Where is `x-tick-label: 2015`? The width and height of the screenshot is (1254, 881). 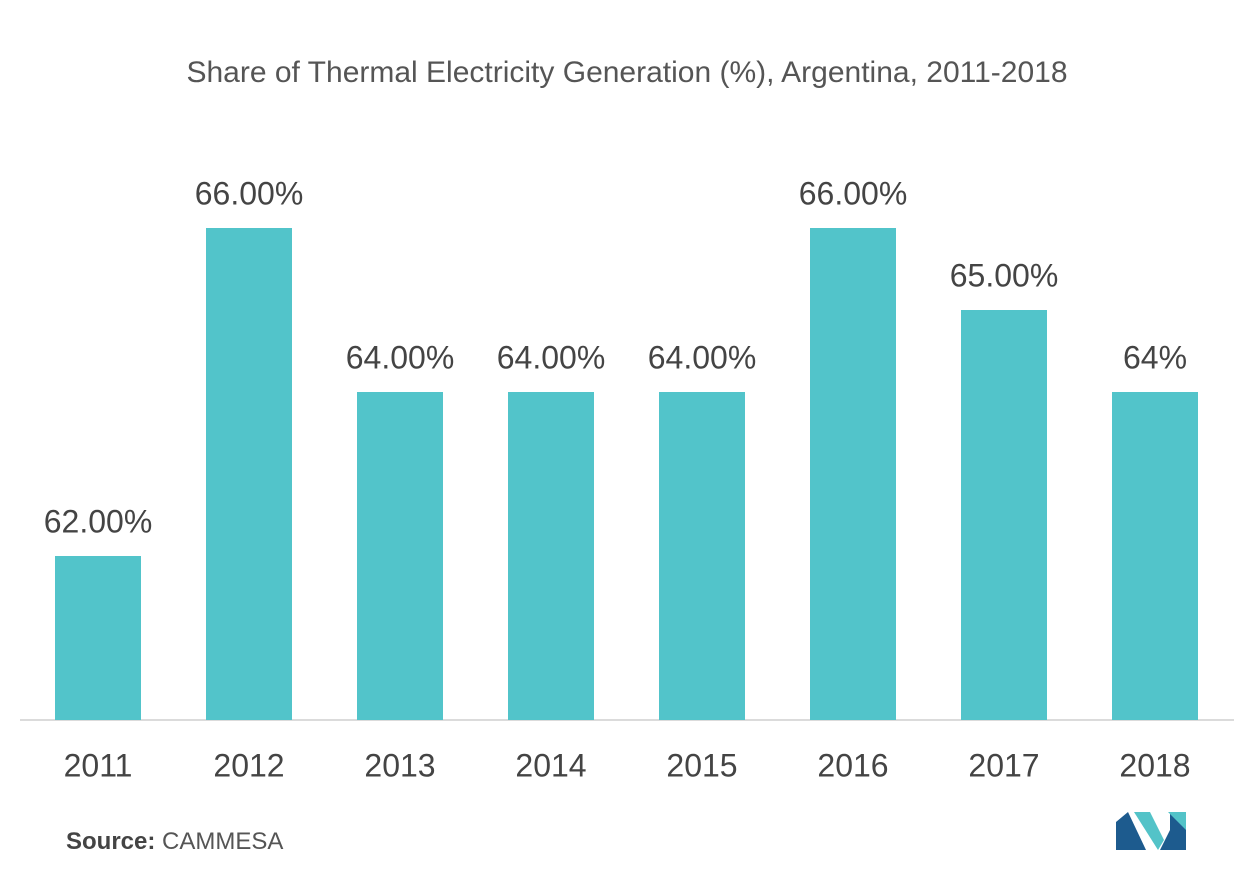 x-tick-label: 2015 is located at coordinates (701, 765).